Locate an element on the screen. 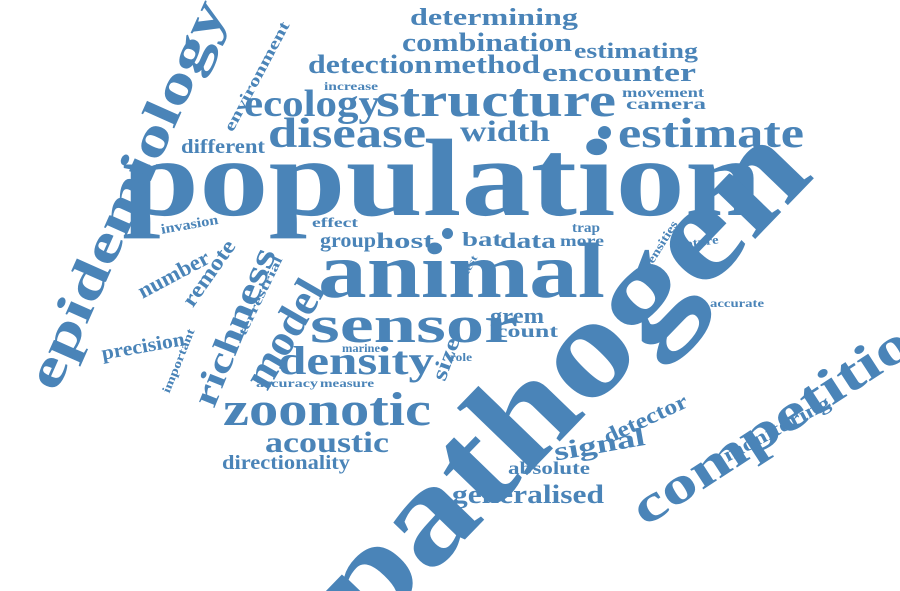 The height and width of the screenshot is (591, 900). word-measure: measure is located at coordinates (347, 383).